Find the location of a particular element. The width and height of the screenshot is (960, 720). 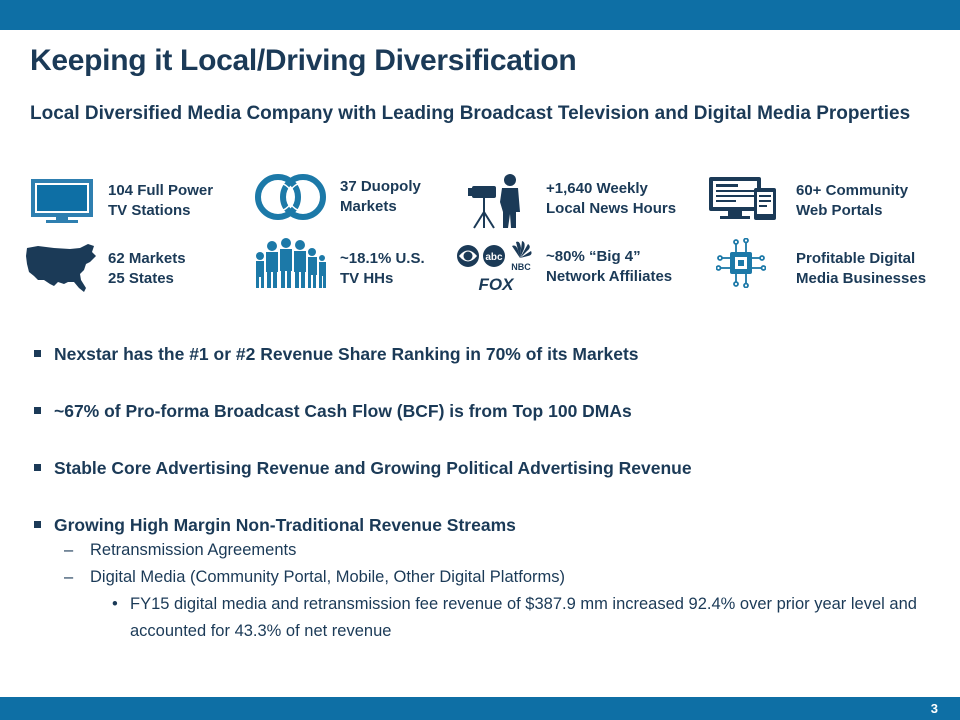

stat-label: Profitable Digital Media Businesses is located at coordinates (861, 268).